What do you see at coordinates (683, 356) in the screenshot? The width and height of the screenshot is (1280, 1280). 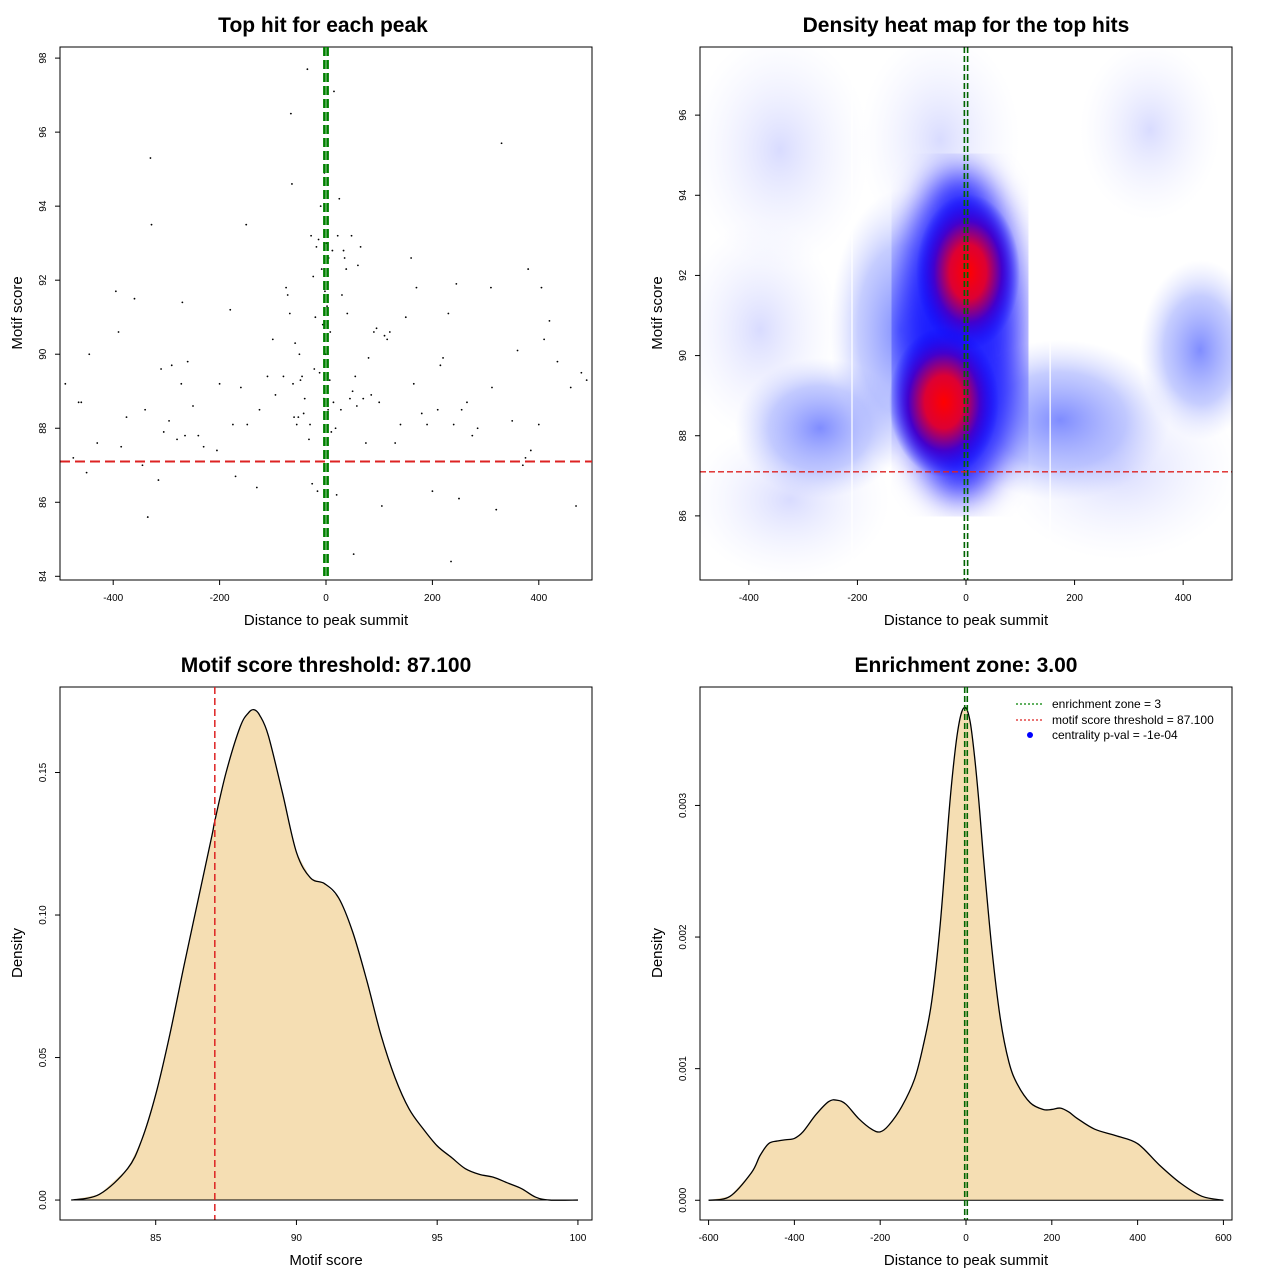 I see `heatmap-y-tick-label: 90` at bounding box center [683, 356].